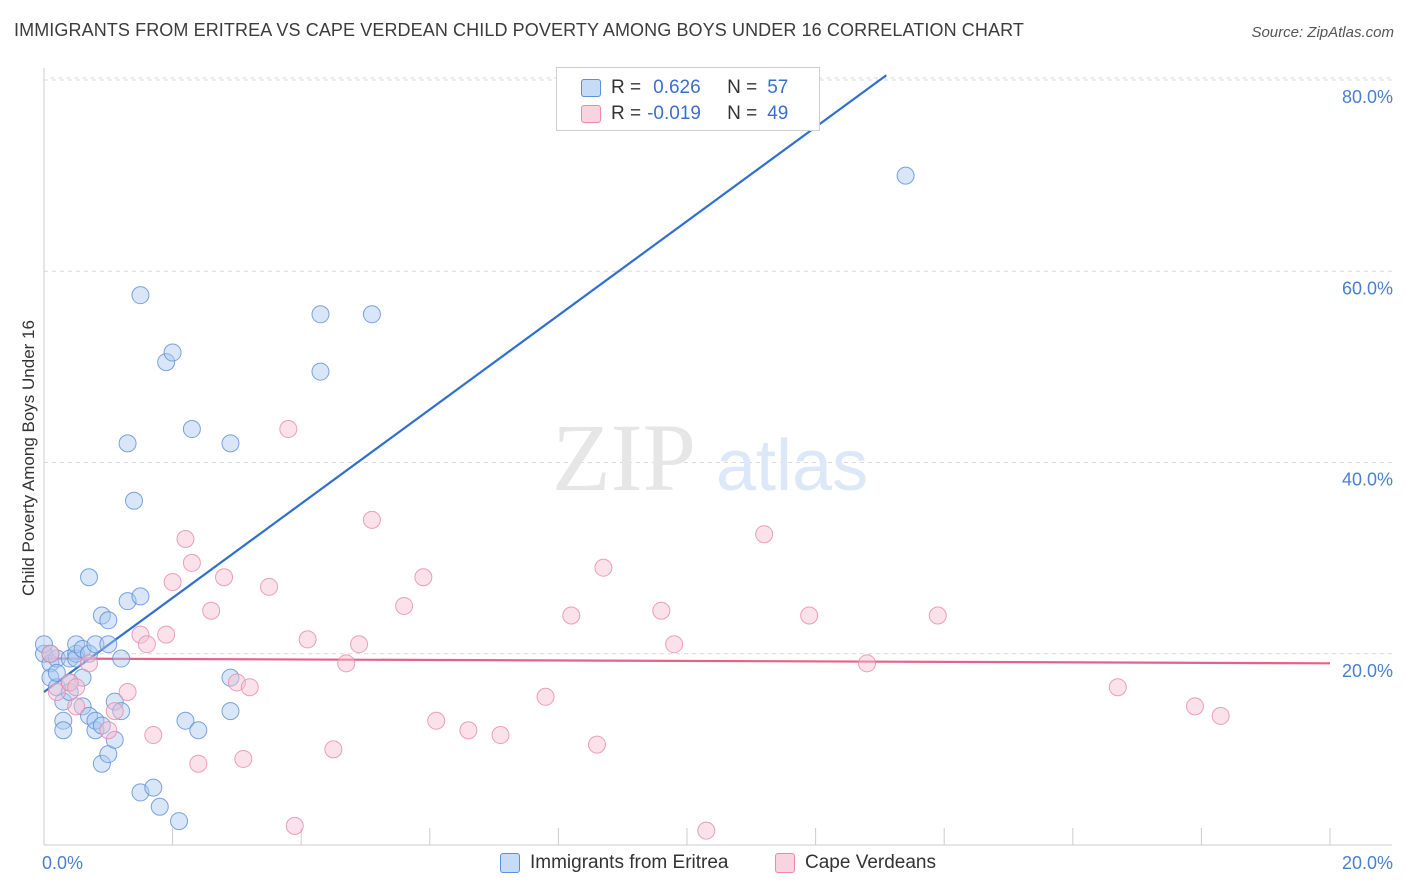 This screenshot has height=892, width=1406. What do you see at coordinates (778, 113) in the screenshot?
I see `legend-n-value: 49` at bounding box center [778, 113].